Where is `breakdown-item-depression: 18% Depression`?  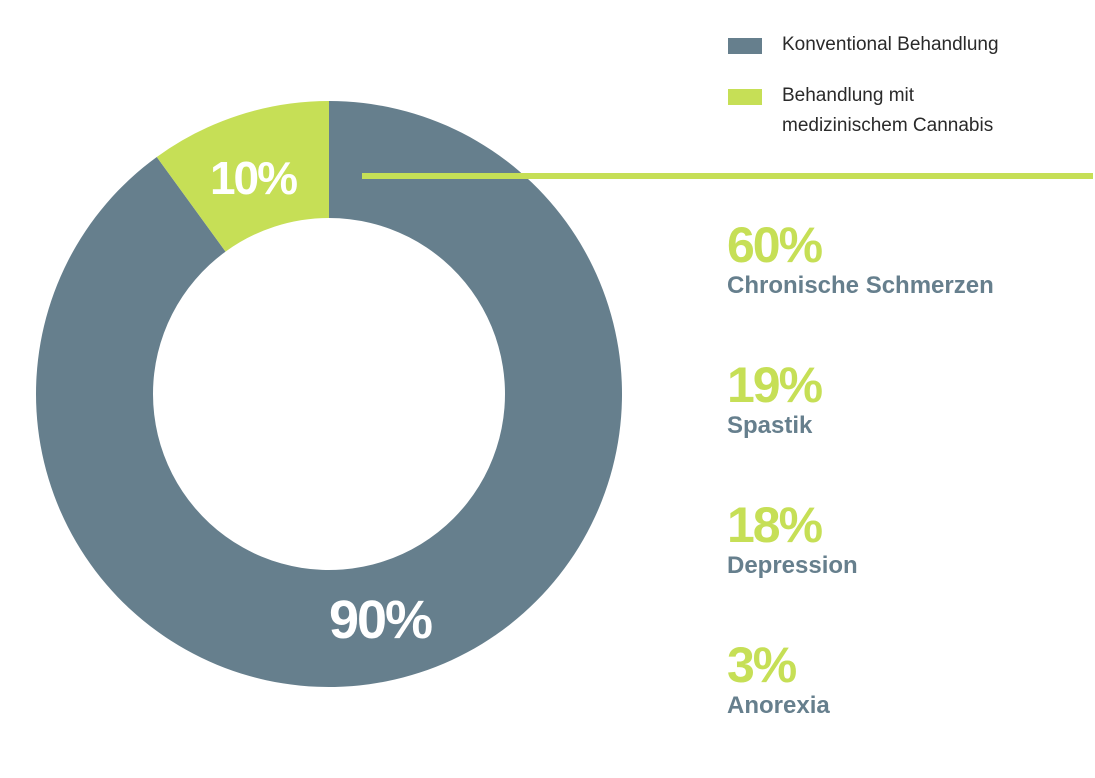
breakdown-item-depression: 18% Depression is located at coordinates (907, 568).